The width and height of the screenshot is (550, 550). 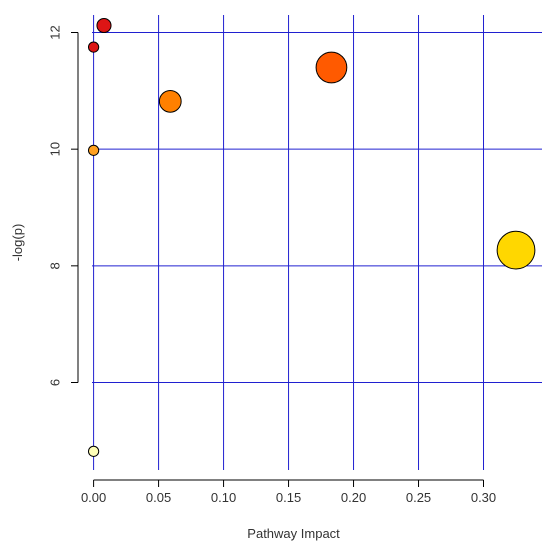 I want to click on x-tick-label-6: 0.30, so click(x=483, y=497).